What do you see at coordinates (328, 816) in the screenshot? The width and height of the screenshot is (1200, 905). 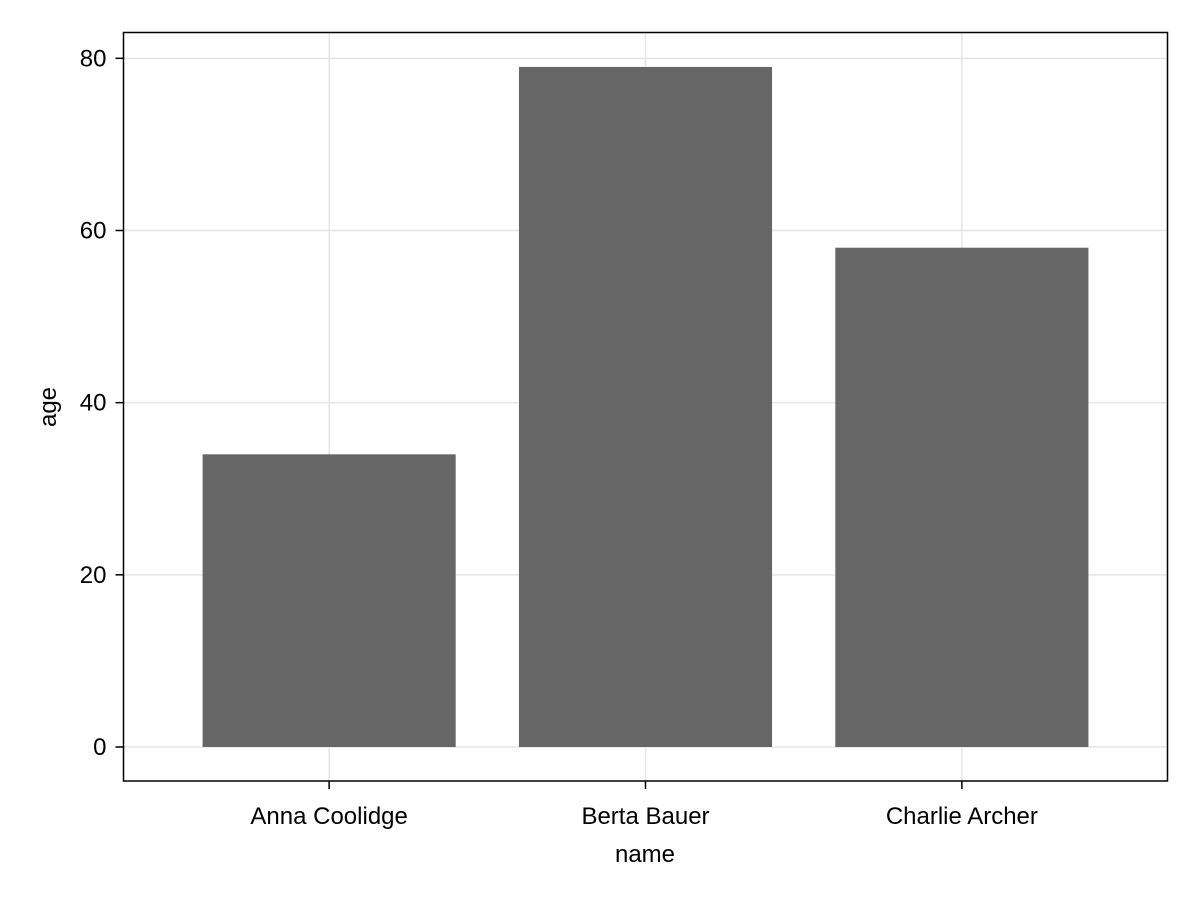 I see `x-tick-label: Anna Coolidge` at bounding box center [328, 816].